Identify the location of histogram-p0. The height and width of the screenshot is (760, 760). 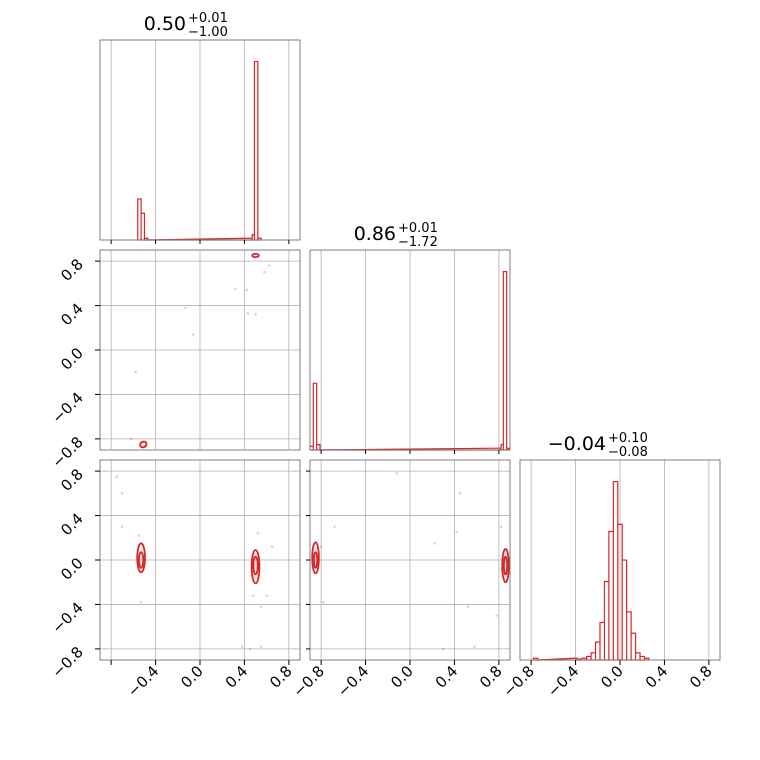
(199, 150).